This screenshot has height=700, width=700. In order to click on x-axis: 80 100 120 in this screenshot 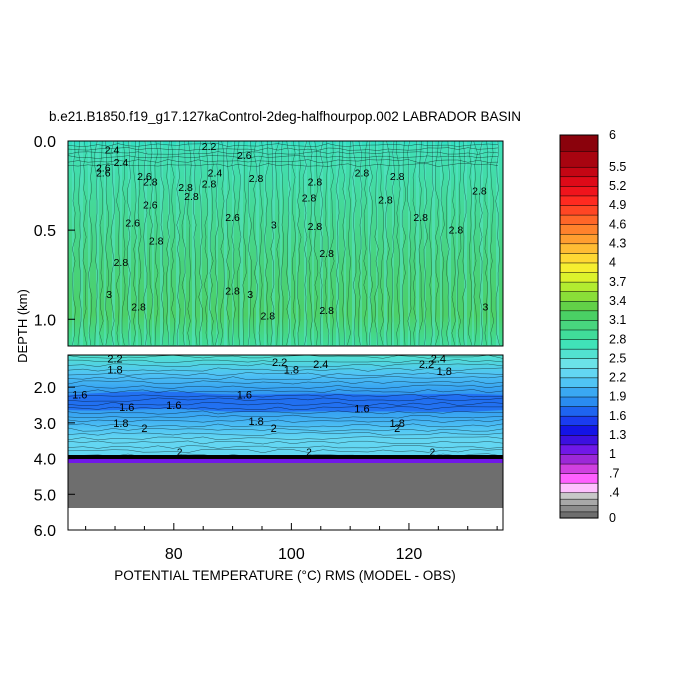, I will do `click(291, 543)`.